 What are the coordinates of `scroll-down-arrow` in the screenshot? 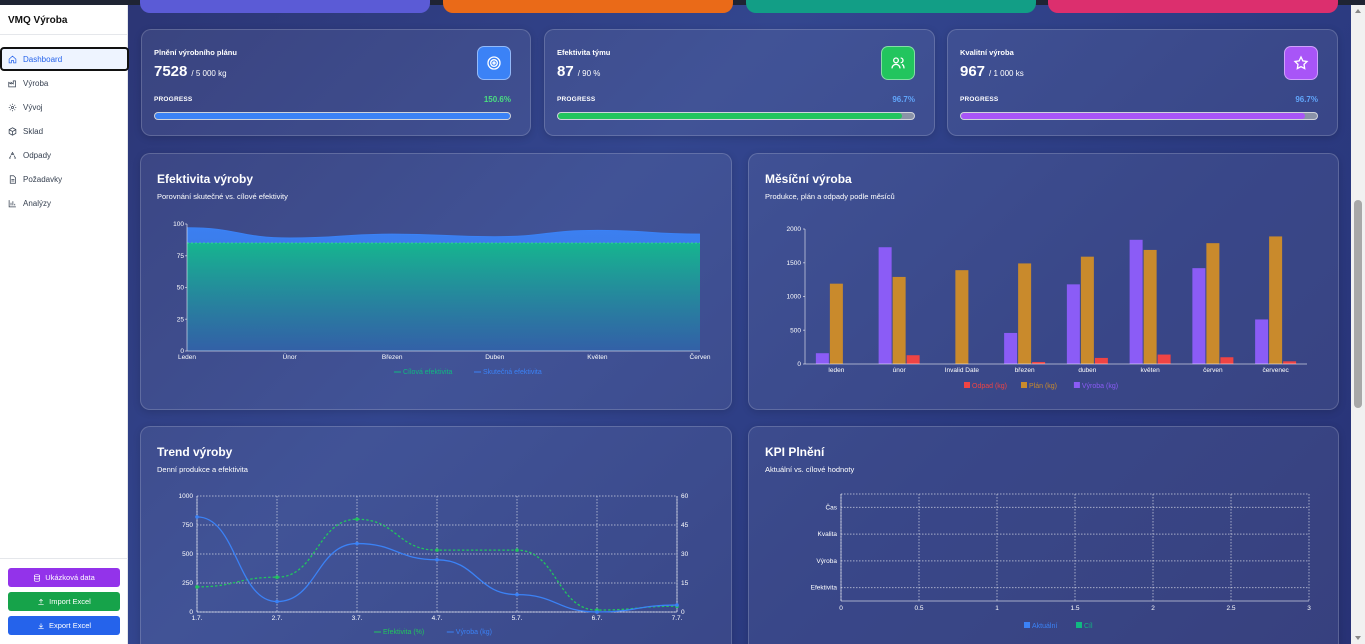 It's located at (1358, 638).